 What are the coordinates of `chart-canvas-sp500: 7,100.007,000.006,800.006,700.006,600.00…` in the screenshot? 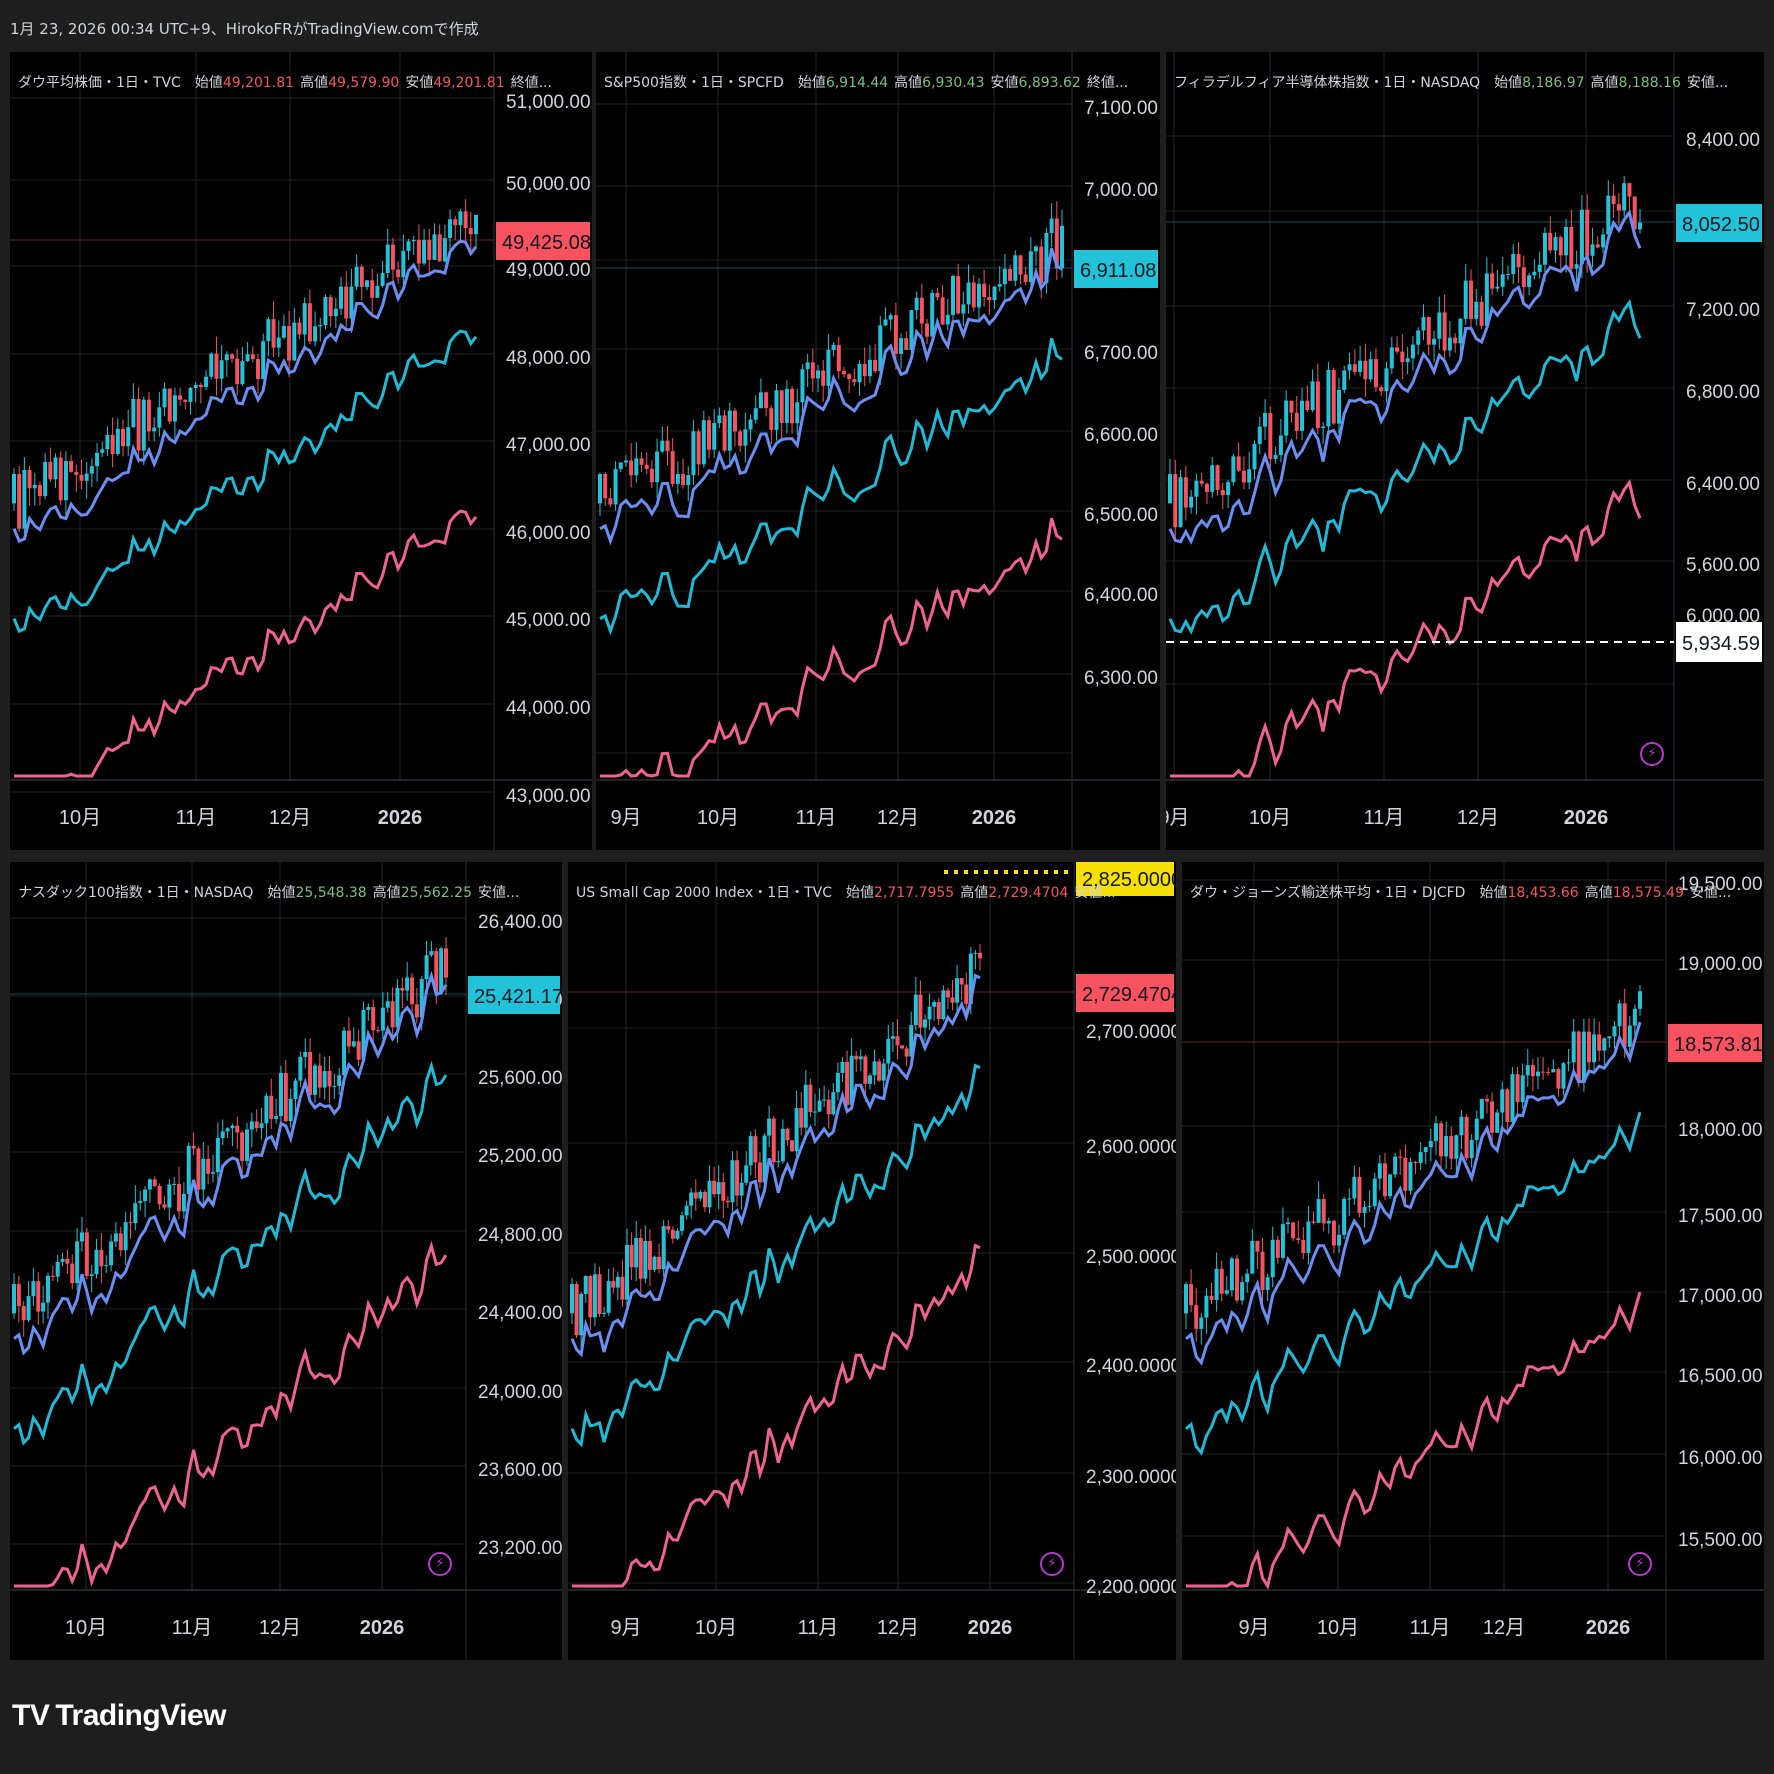 It's located at (878, 451).